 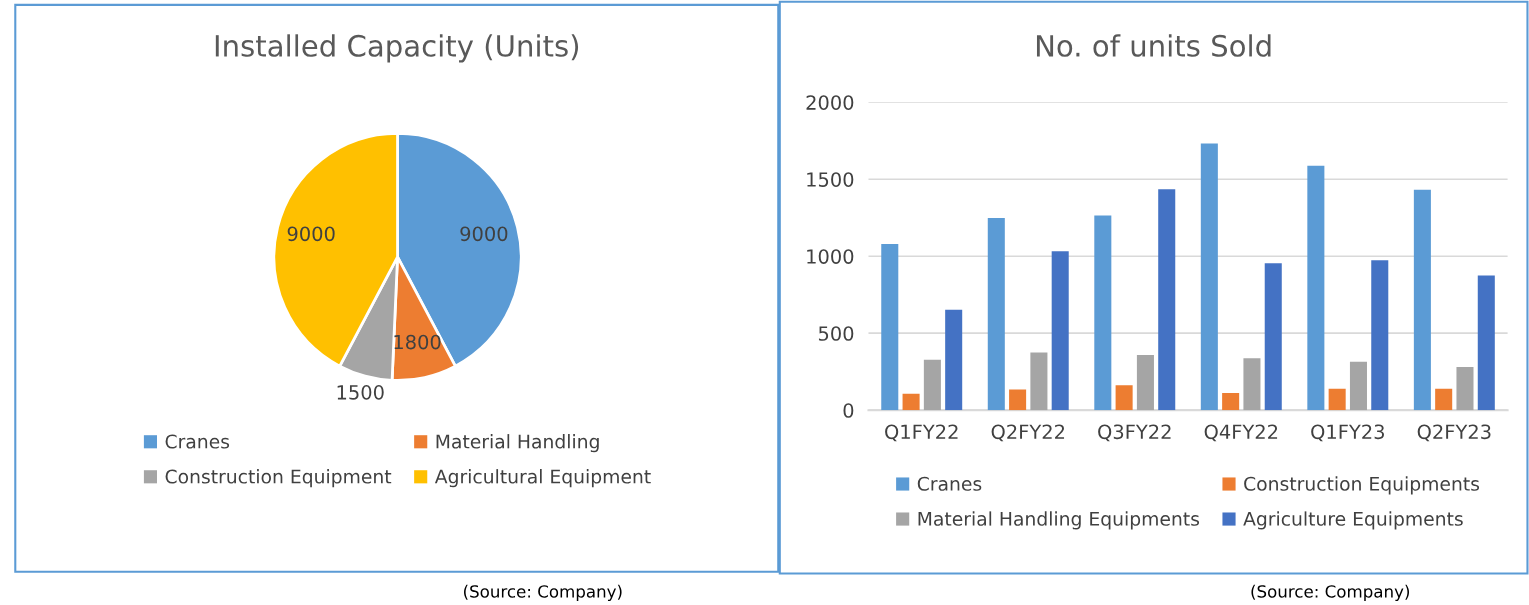 What do you see at coordinates (360, 392) in the screenshot?
I see `data-label: 1500` at bounding box center [360, 392].